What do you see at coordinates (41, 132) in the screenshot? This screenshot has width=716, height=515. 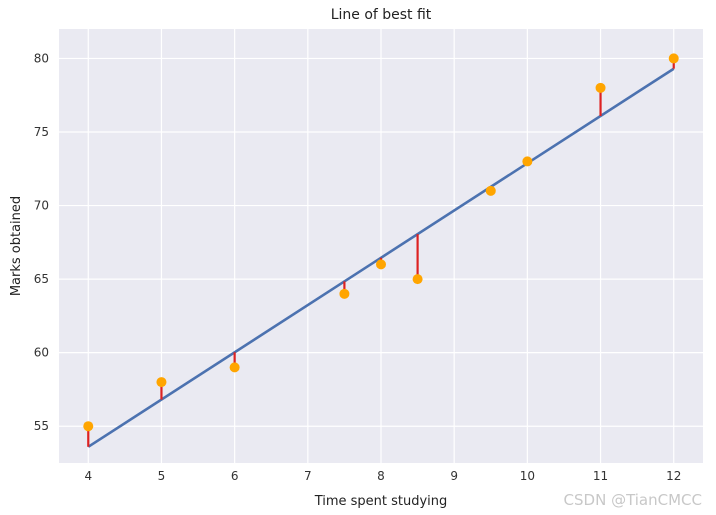 I see `y-tick-label: 75` at bounding box center [41, 132].